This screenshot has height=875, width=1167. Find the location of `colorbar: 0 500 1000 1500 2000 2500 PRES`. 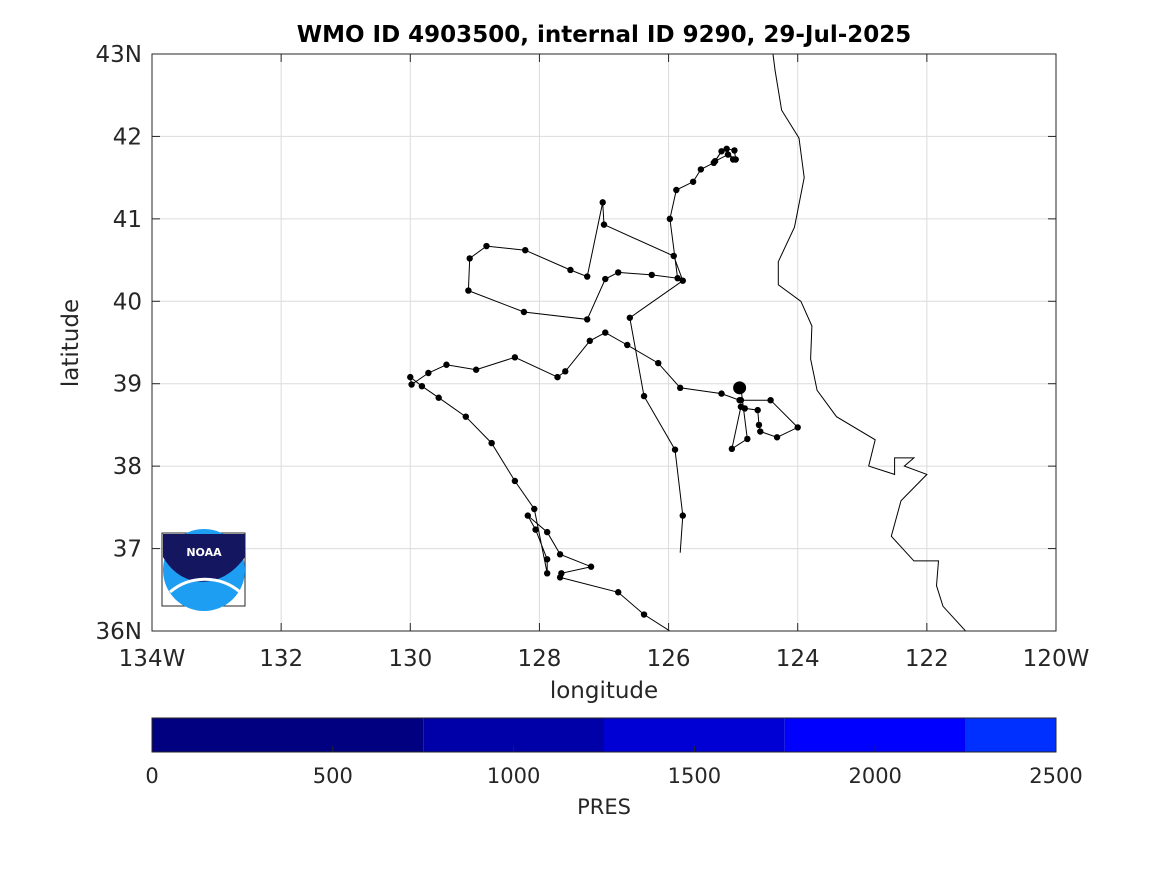

colorbar: 0 500 1000 1500 2000 2500 PRES is located at coordinates (614, 768).